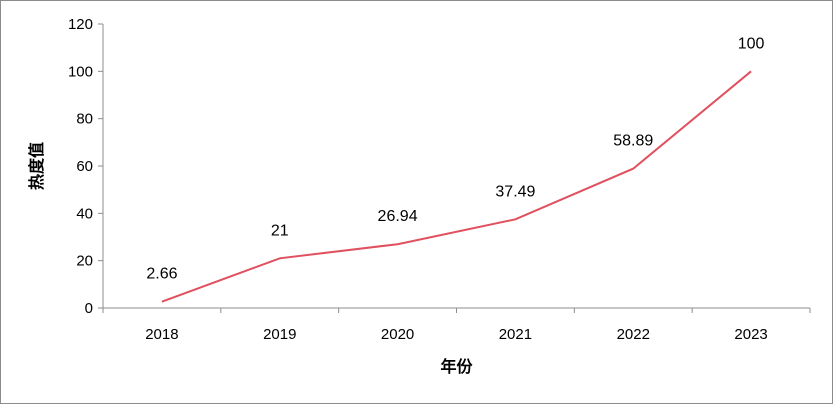 This screenshot has height=404, width=833. Describe the element at coordinates (515, 334) in the screenshot. I see `x-tick-label: 2021` at that location.